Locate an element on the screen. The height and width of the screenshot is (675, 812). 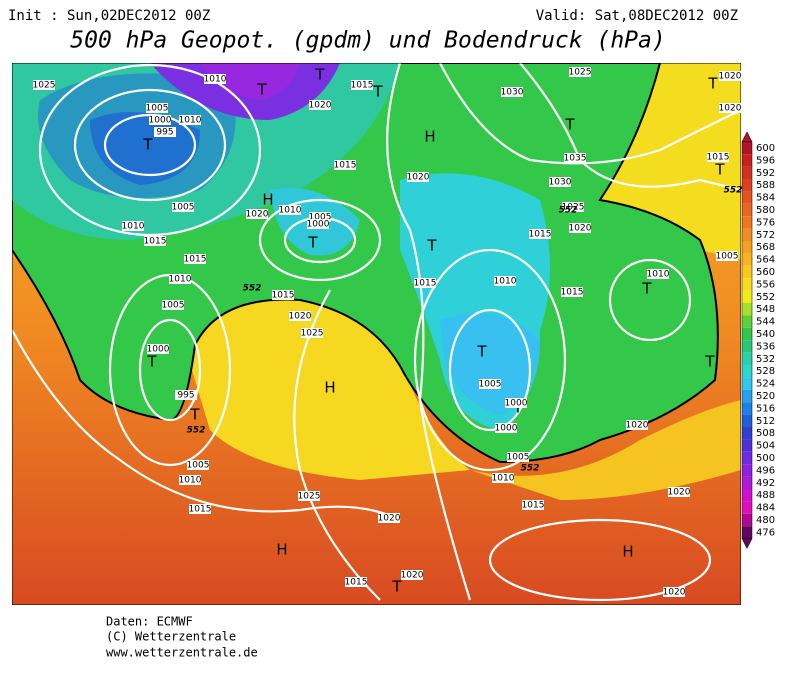
colorbar-label: 504 is located at coordinates (765, 446).